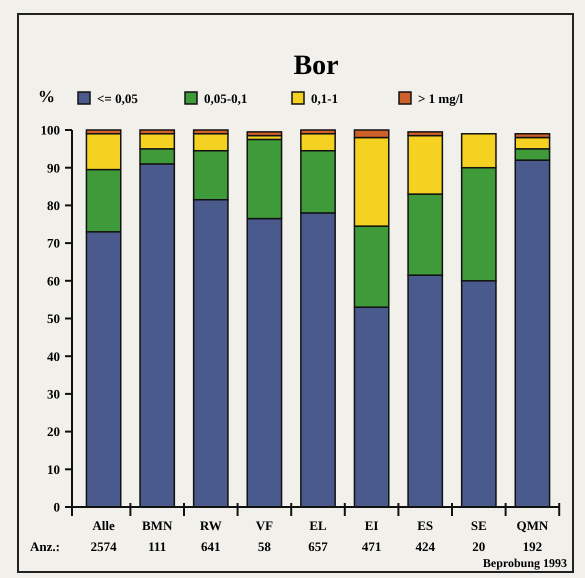 This screenshot has width=585, height=578. What do you see at coordinates (524, 563) in the screenshot?
I see `text: Beprobung 1993` at bounding box center [524, 563].